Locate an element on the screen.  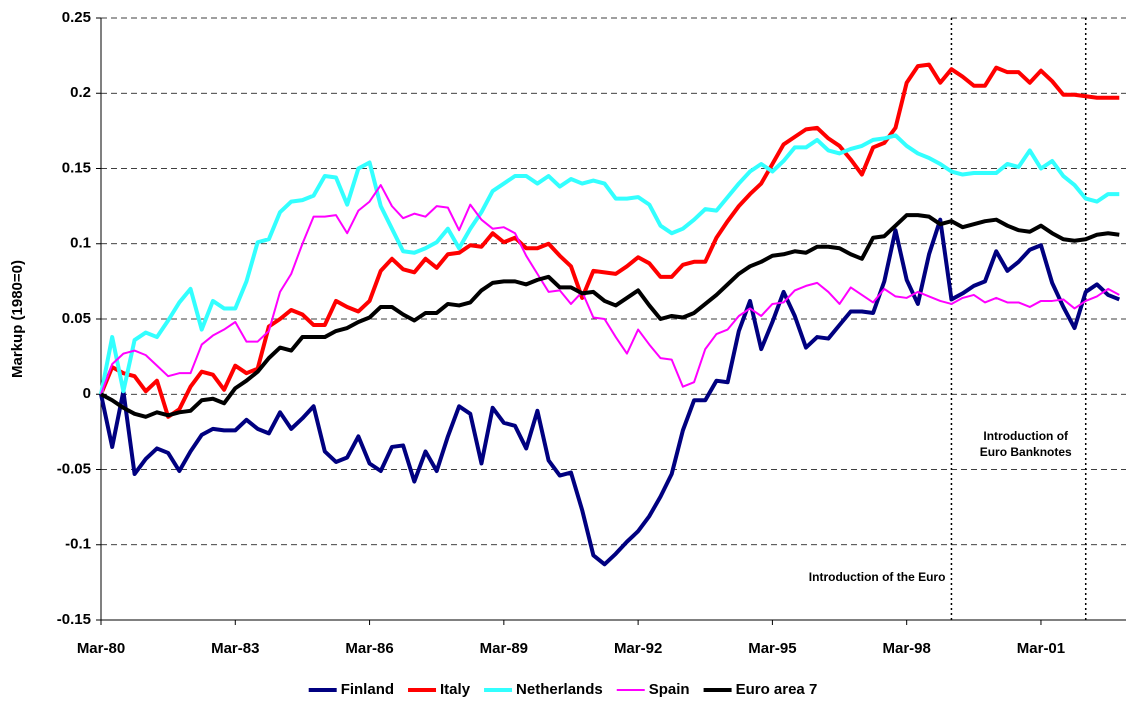
legend-label: Finland is located at coordinates (367, 689).